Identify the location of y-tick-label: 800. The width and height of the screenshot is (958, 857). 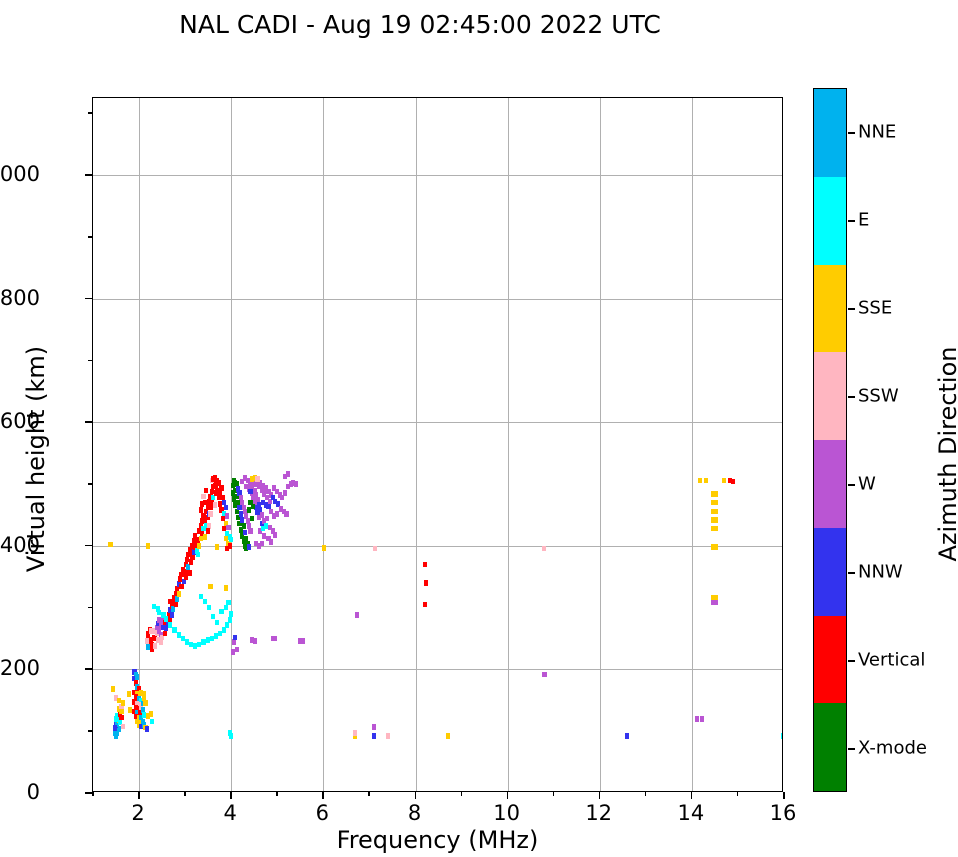
(20, 297).